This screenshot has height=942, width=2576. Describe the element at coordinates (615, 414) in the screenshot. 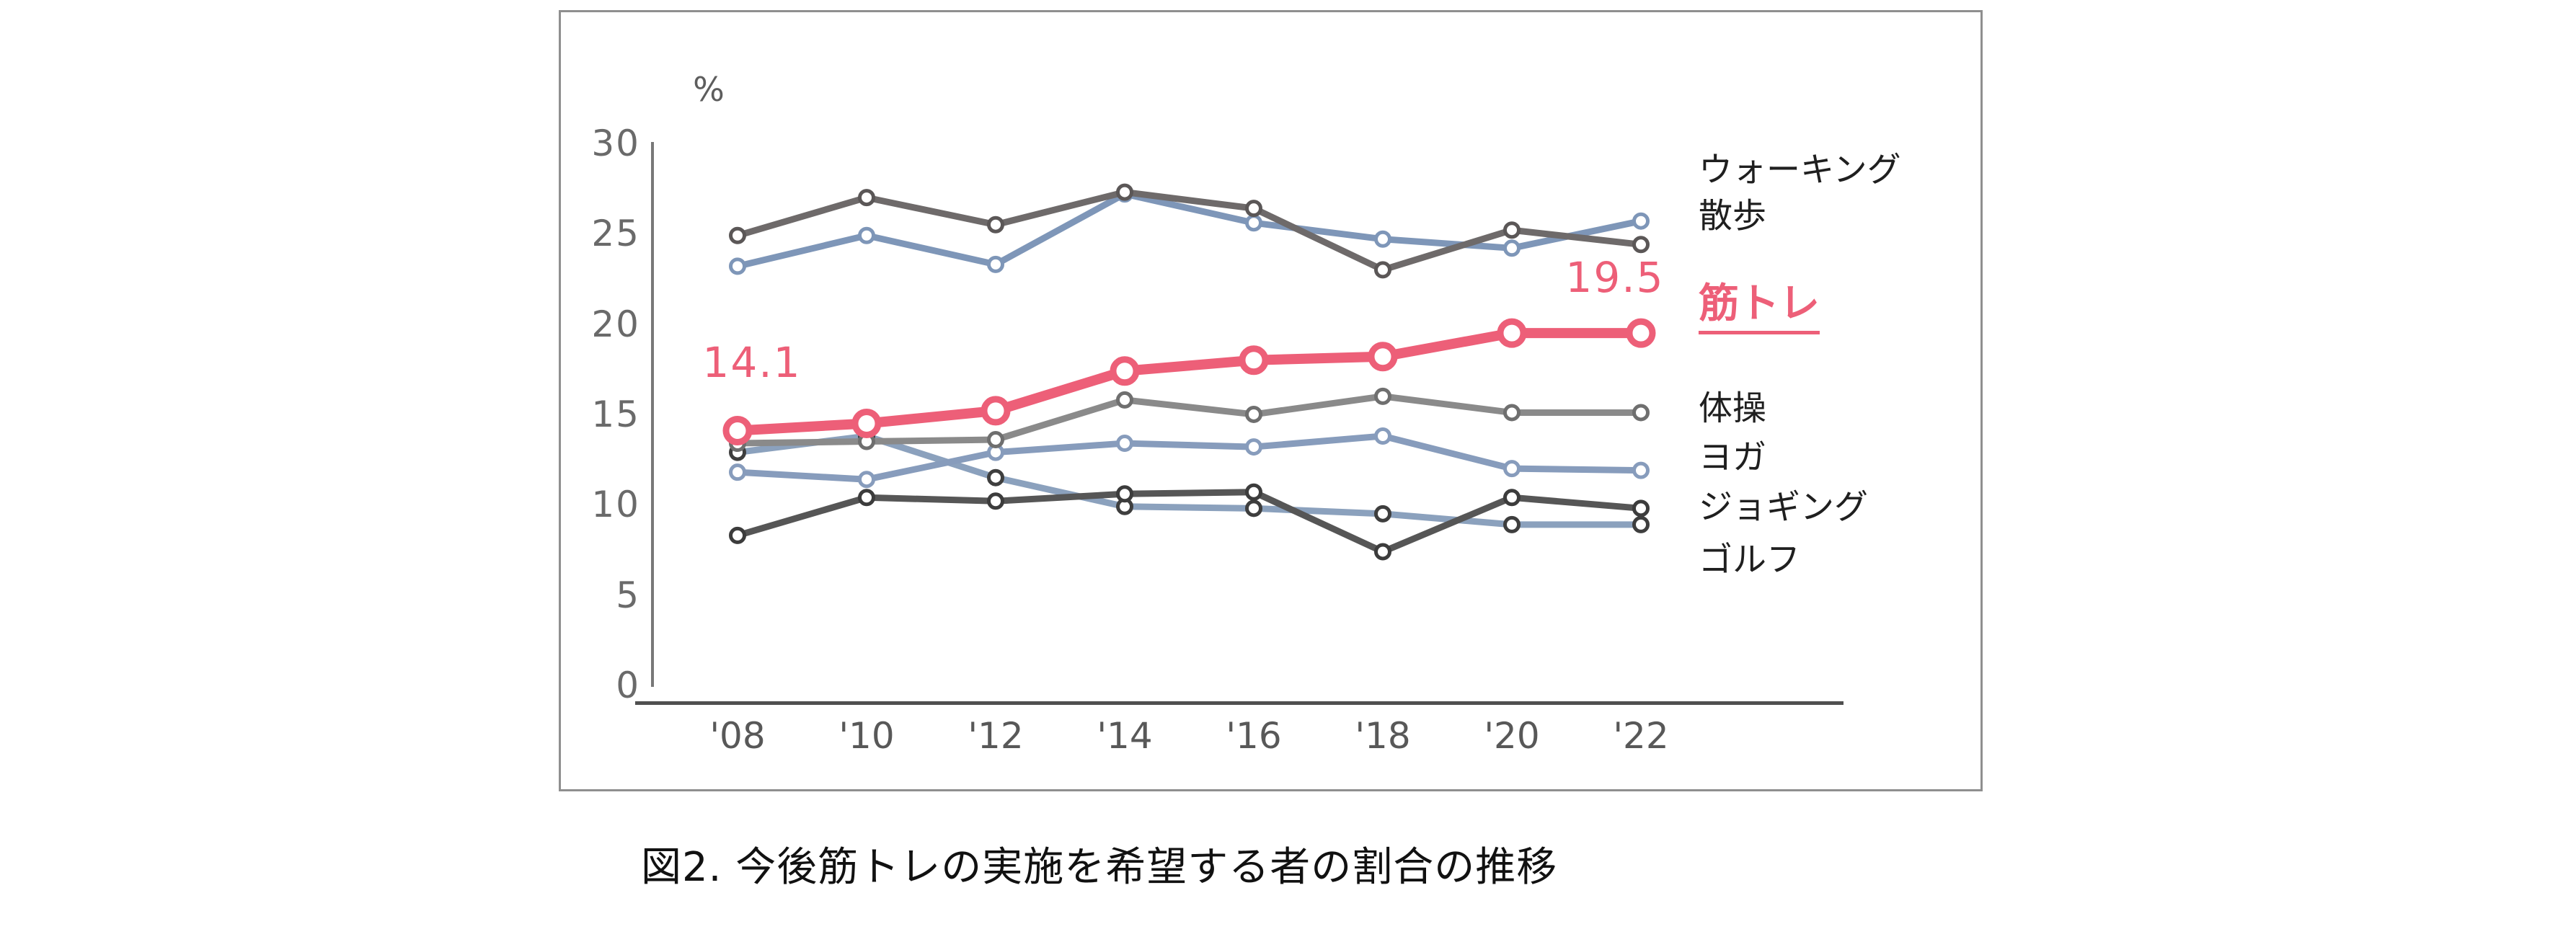

I see `y-axis-tick-label: 15` at that location.